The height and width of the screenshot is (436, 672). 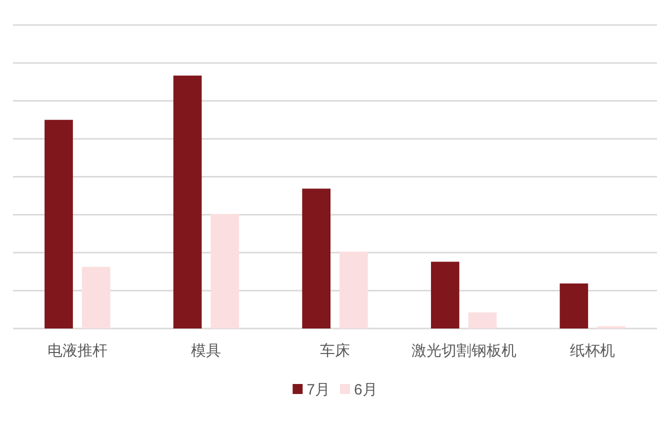 What do you see at coordinates (77, 351) in the screenshot?
I see `x-tick-label: 电液推杆` at bounding box center [77, 351].